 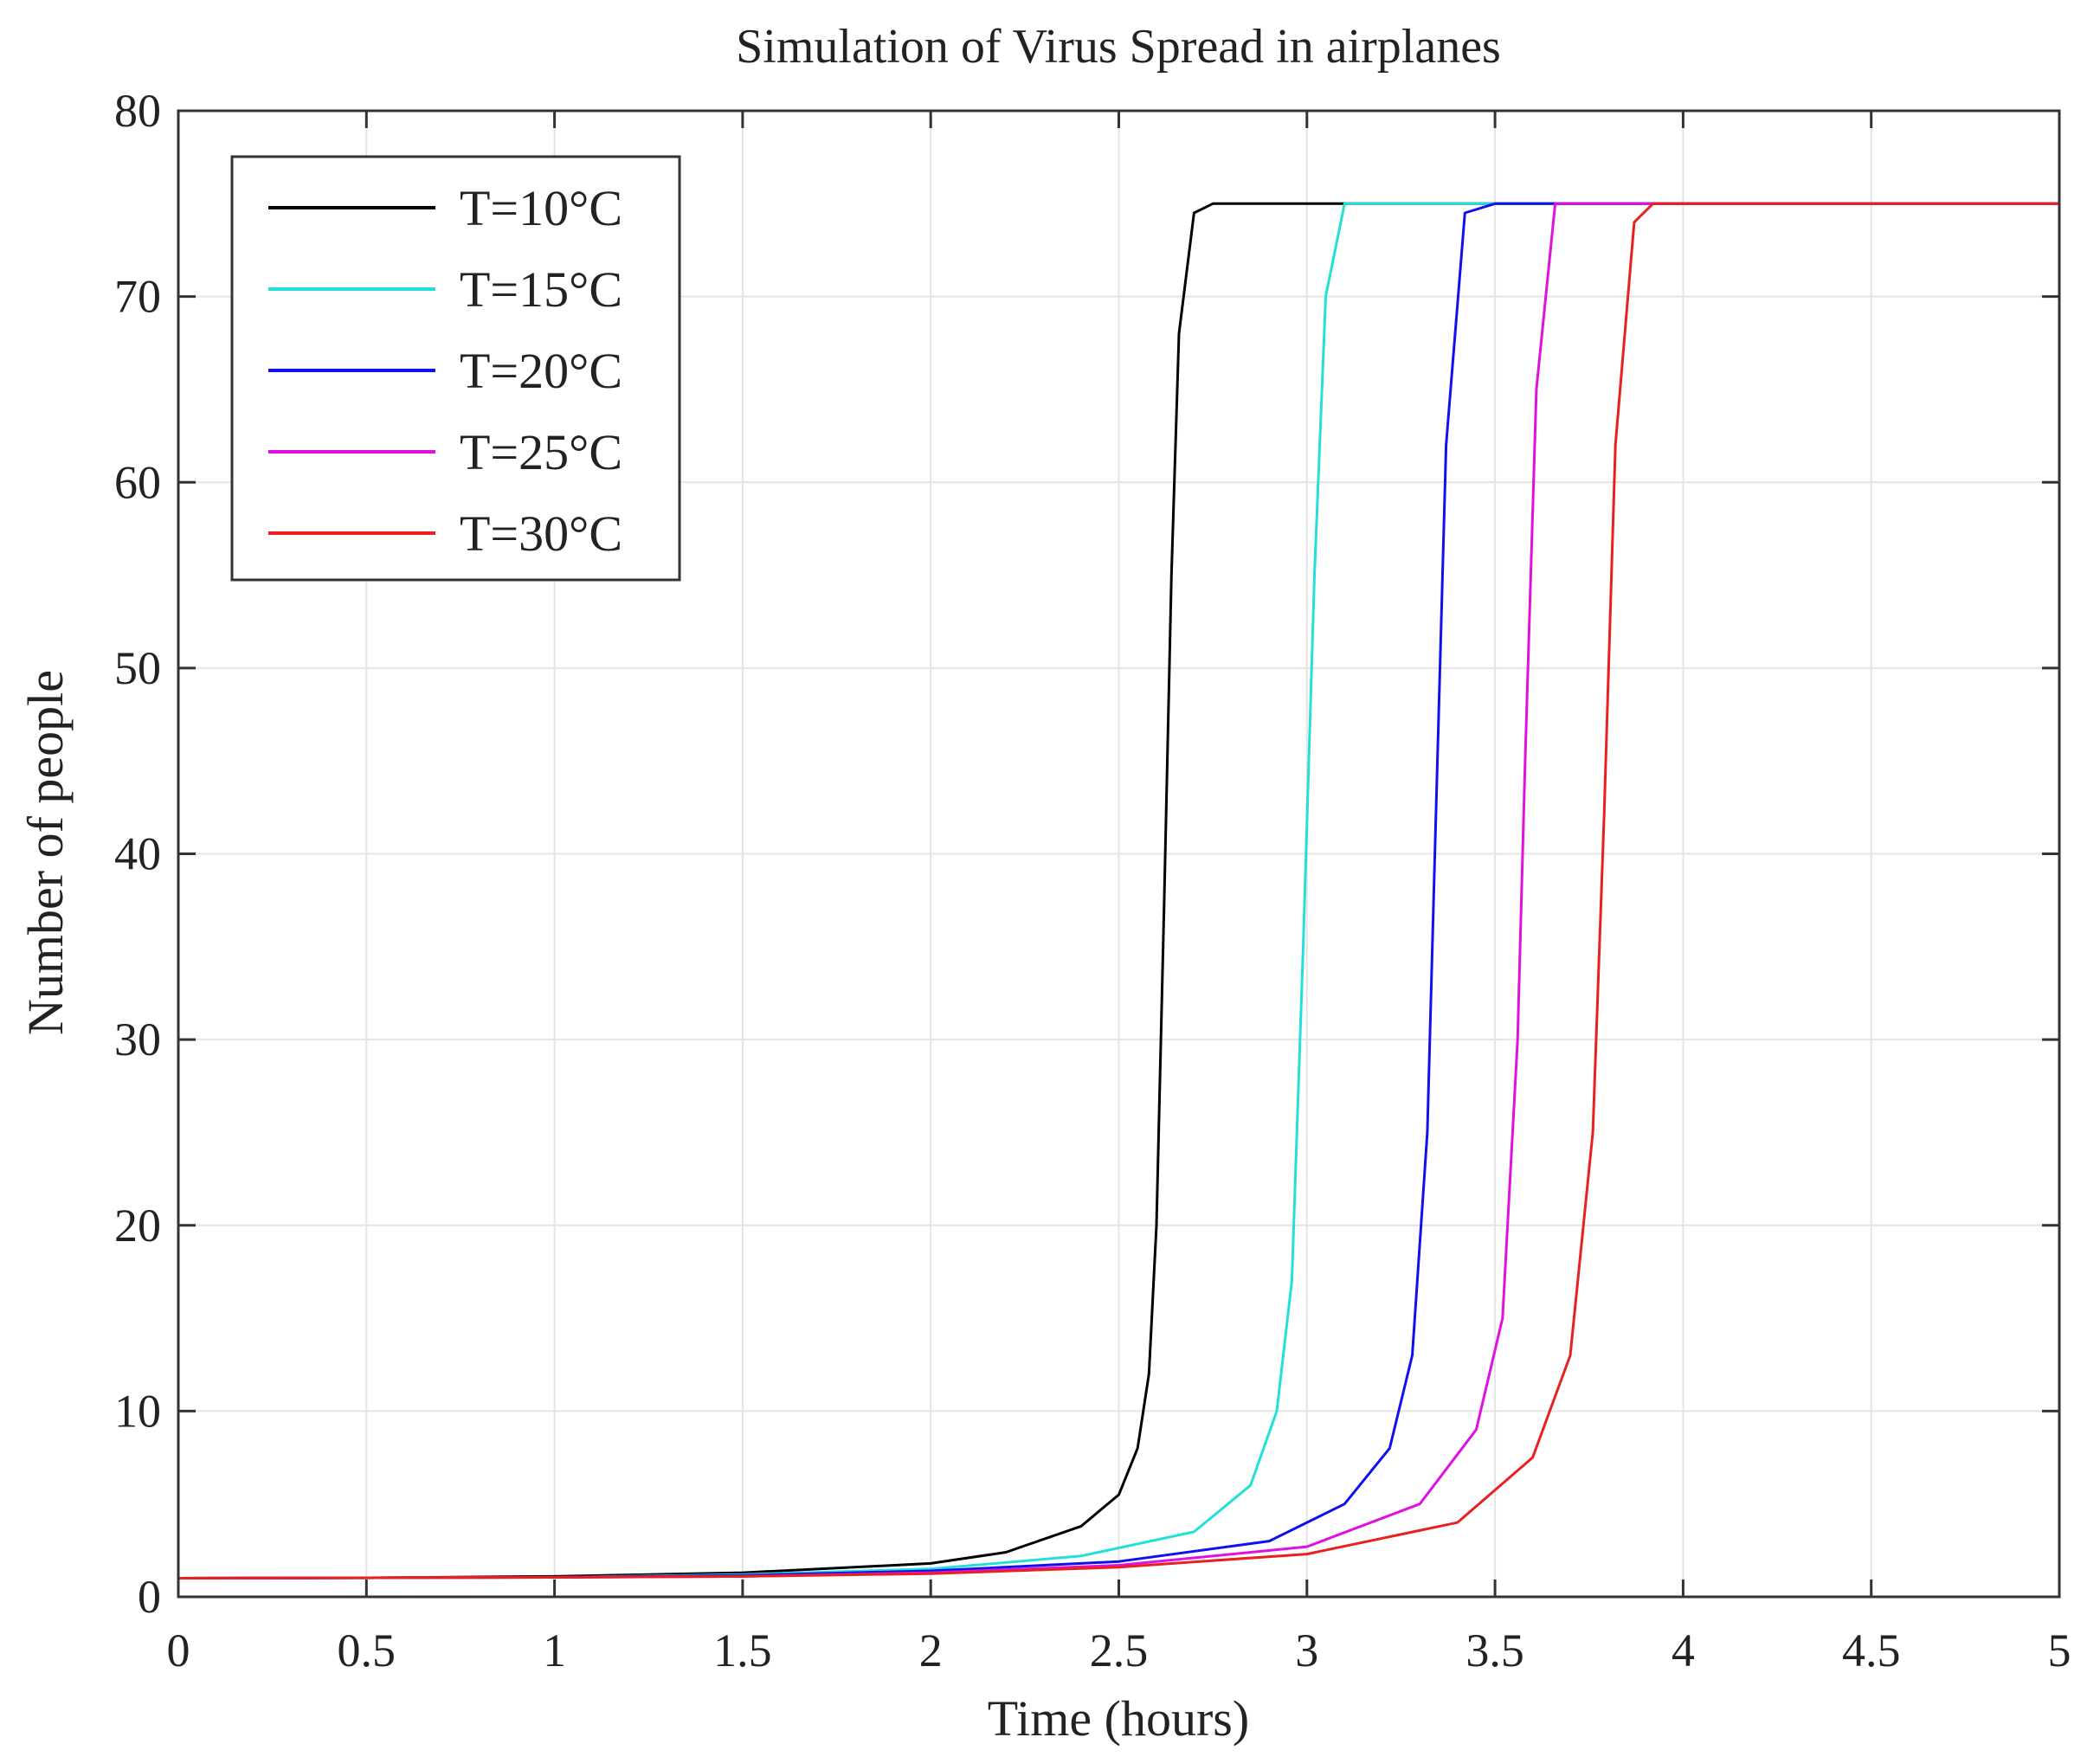 I want to click on x-tick-label: 0, so click(x=178, y=1650).